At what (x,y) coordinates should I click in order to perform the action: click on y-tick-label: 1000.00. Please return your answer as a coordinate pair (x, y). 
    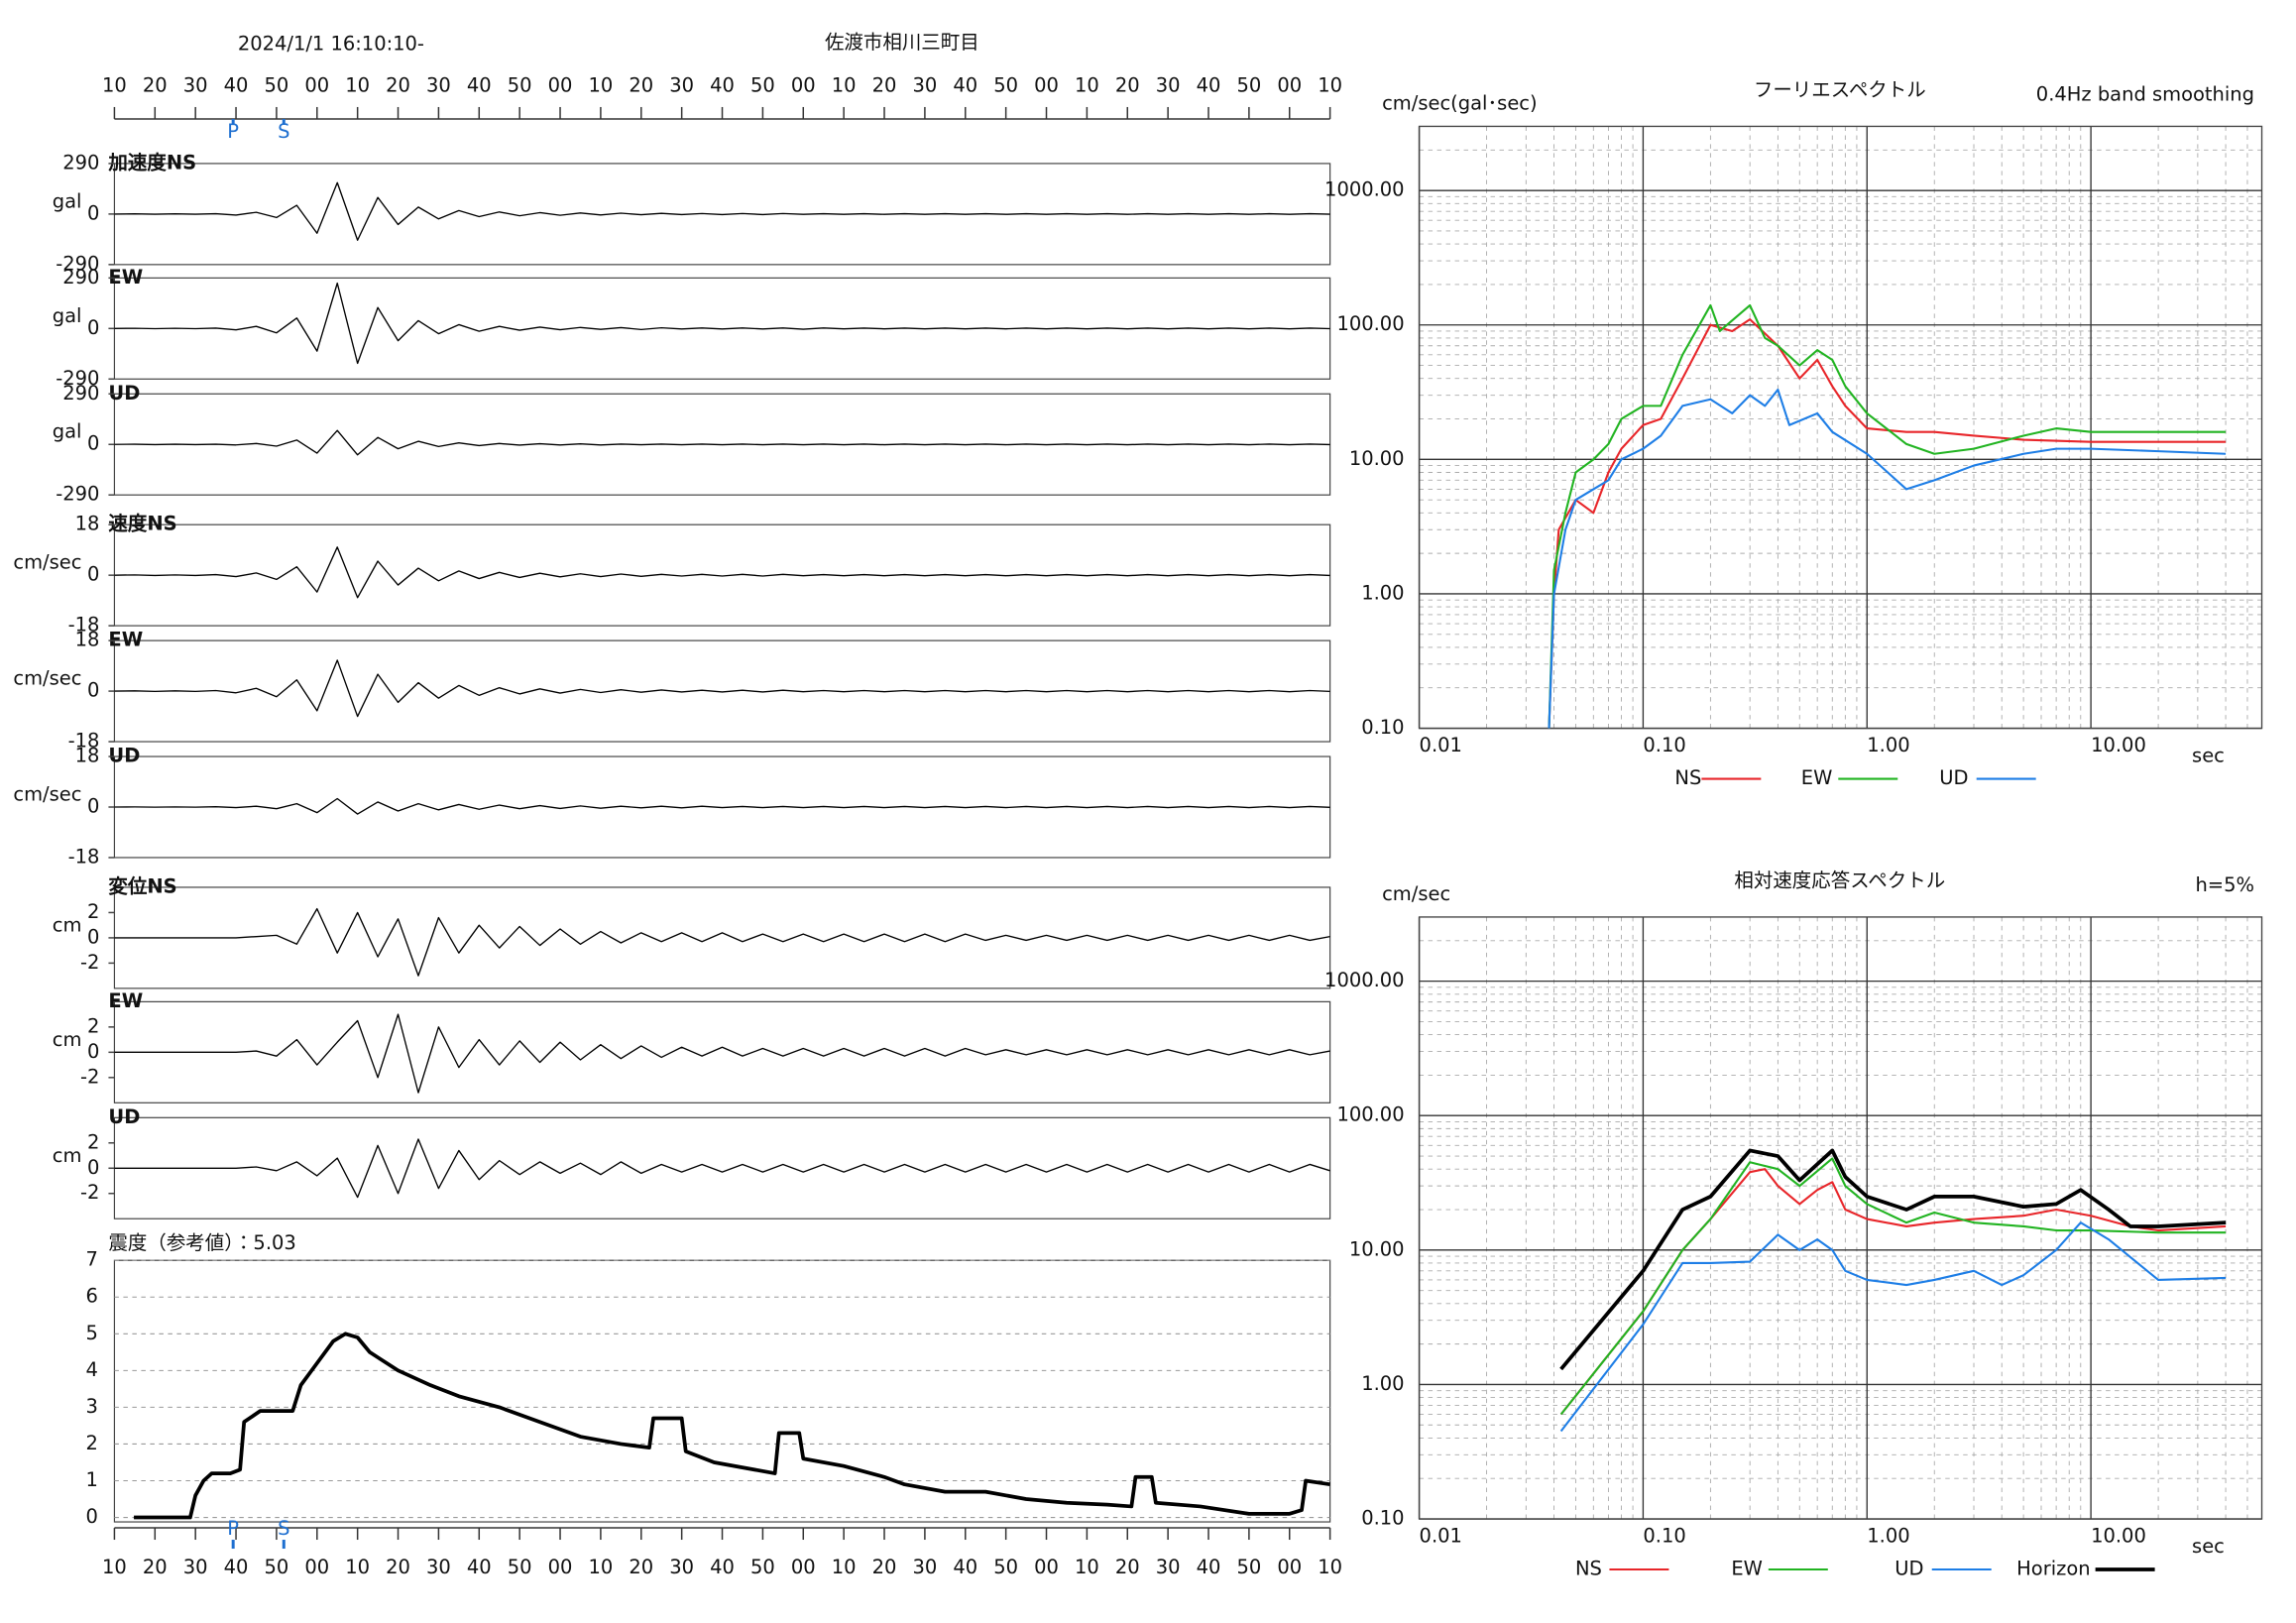
    Looking at the image, I should click on (1364, 189).